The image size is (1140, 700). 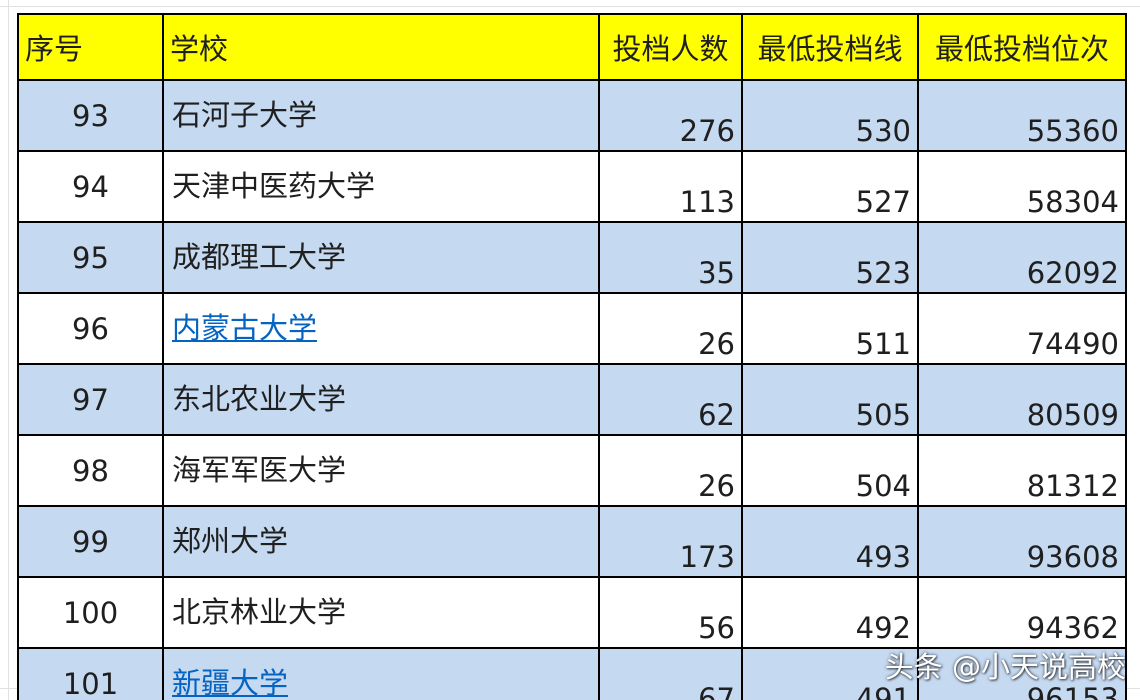 I want to click on header-min-rank: 最低投档位次, so click(x=1022, y=47).